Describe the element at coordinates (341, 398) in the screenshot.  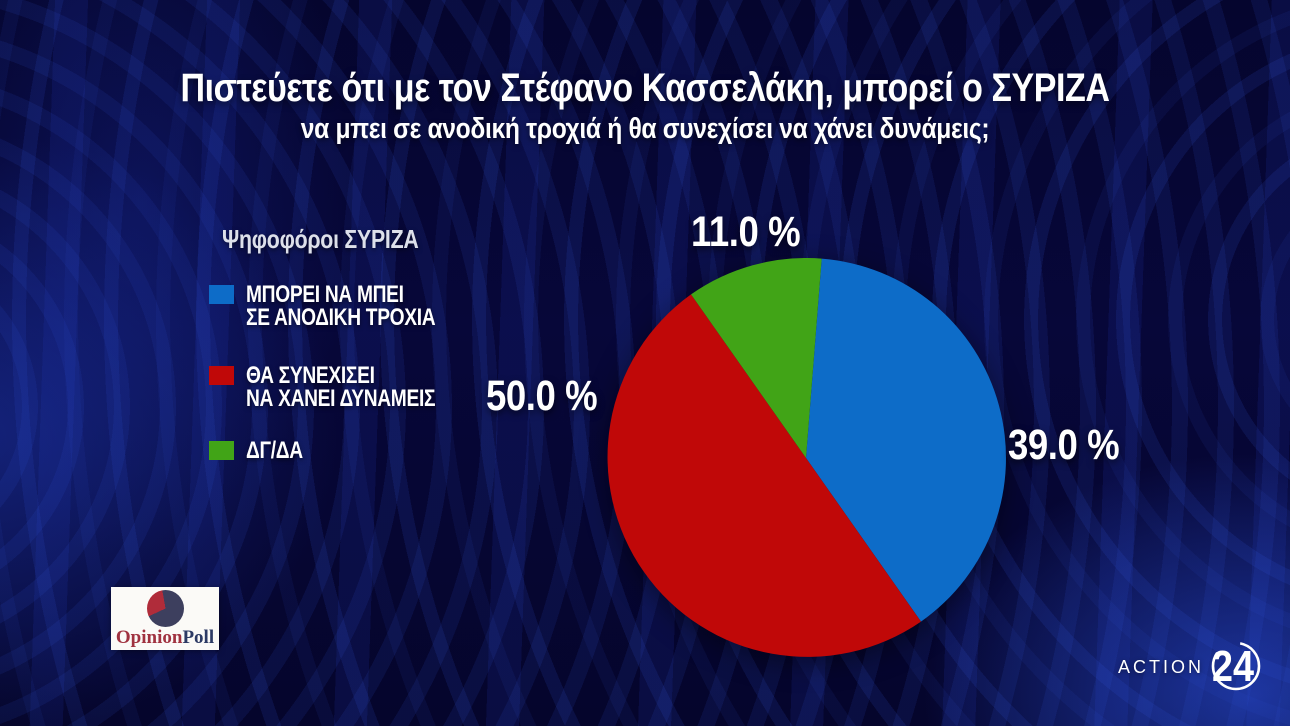
I see `legend-label-line2: ΝΑ ΧΑΝΕΙ ΔΥΝΑΜΕΙΣ` at that location.